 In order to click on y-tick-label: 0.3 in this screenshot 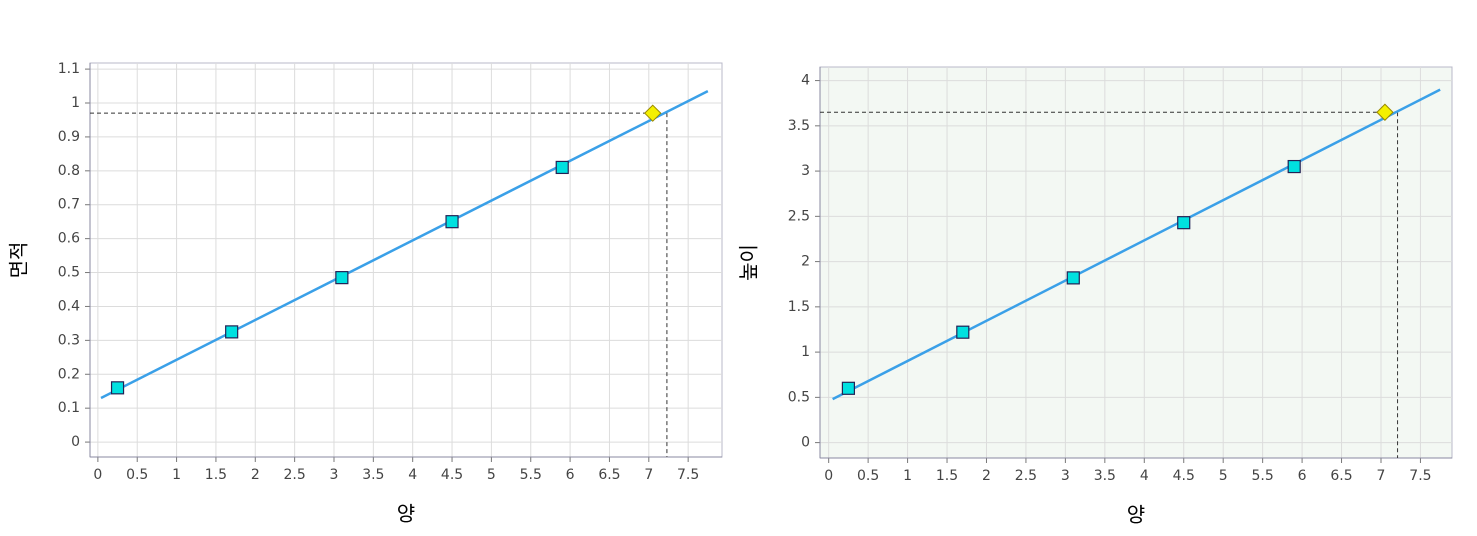, I will do `click(69, 340)`.